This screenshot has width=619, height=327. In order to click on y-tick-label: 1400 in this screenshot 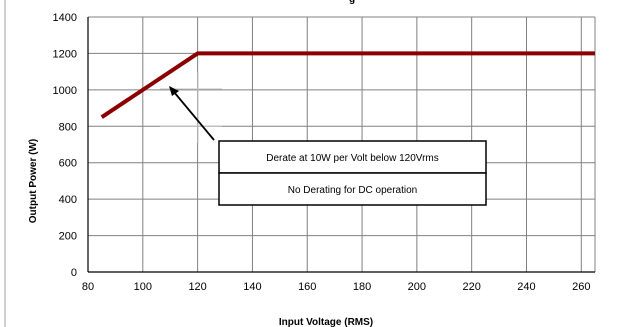, I will do `click(65, 18)`.